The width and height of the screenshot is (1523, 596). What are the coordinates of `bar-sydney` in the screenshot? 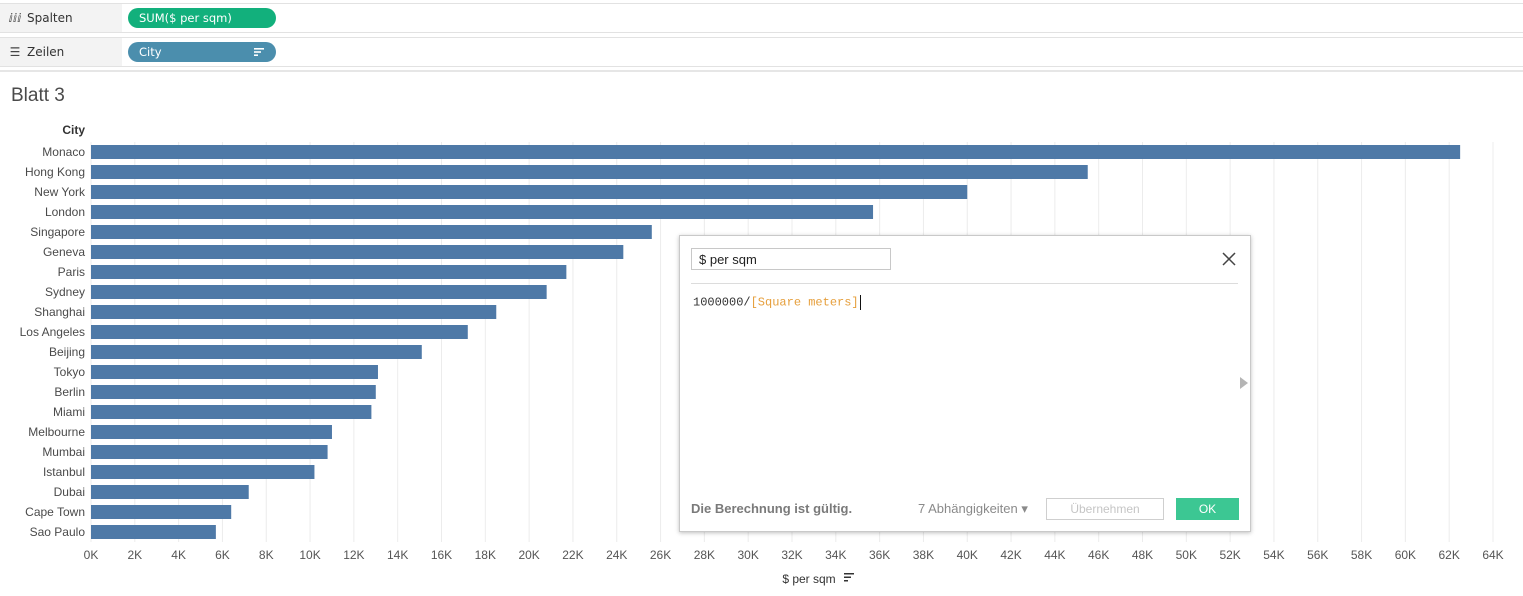 It's located at (319, 292).